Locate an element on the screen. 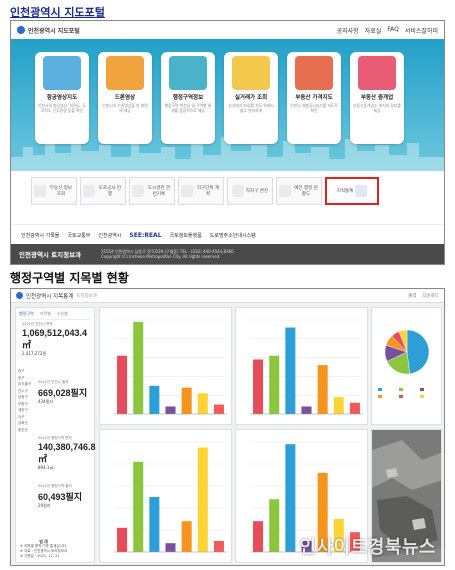 The width and height of the screenshot is (455, 570). district-item: 서구 is located at coordinates (21, 416).